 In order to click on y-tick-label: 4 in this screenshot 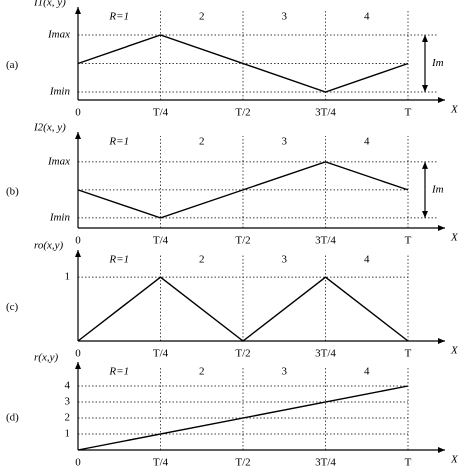, I will do `click(68, 386)`.